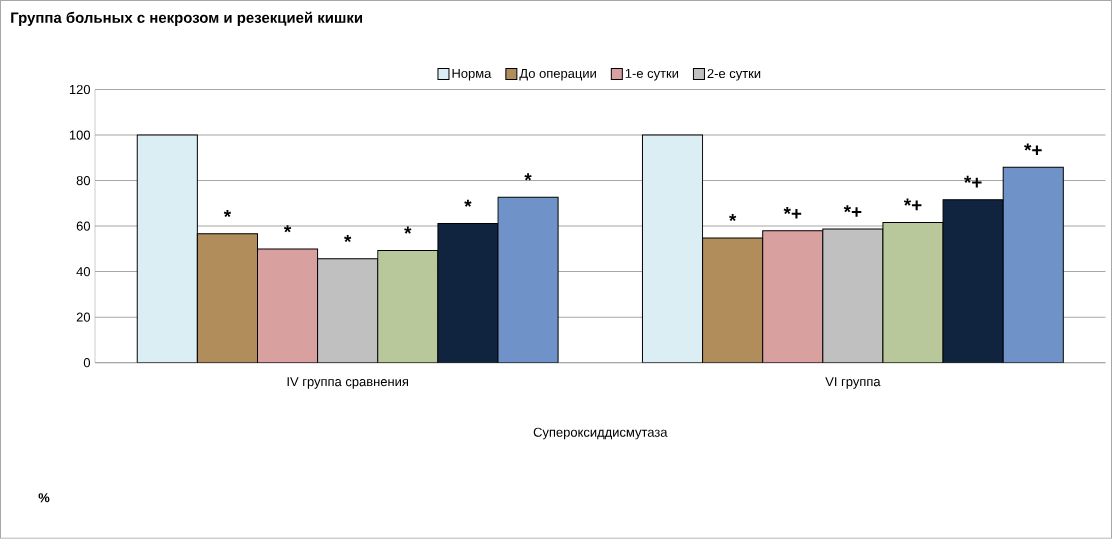  I want to click on x-axis-title: Супероксиддисмутаза, so click(600, 433).